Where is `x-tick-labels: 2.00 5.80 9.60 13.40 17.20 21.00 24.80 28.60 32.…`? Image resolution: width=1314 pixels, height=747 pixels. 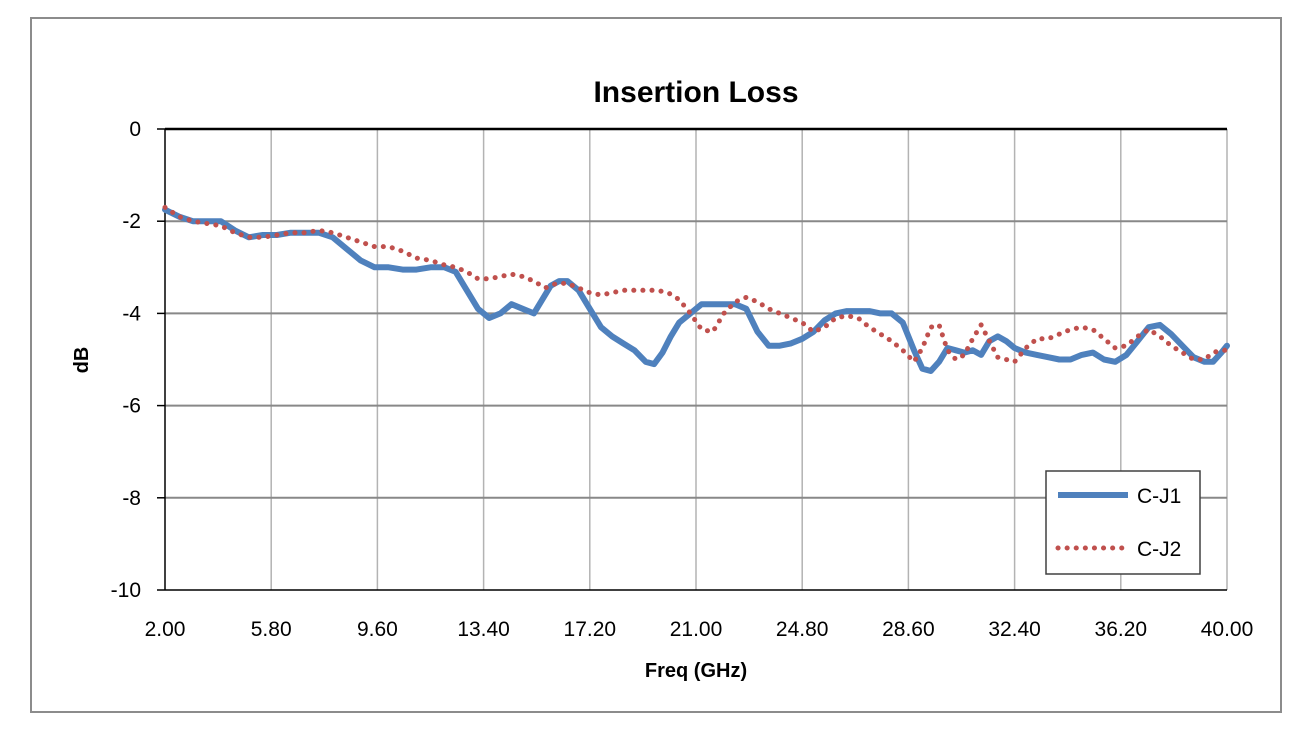 x-tick-labels: 2.00 5.80 9.60 13.40 17.20 21.00 24.80 28.60 32.… is located at coordinates (699, 629).